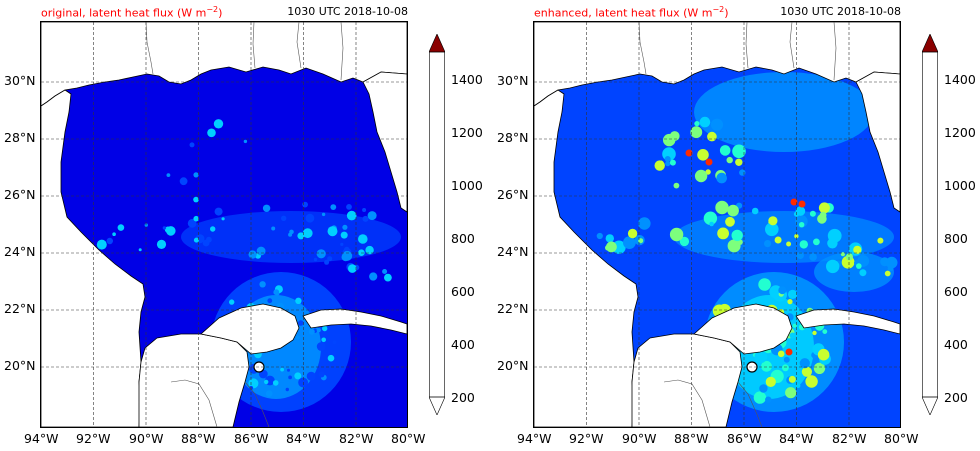 The height and width of the screenshot is (451, 980). Describe the element at coordinates (354, 321) in the screenshot. I see `land-cuba` at that location.